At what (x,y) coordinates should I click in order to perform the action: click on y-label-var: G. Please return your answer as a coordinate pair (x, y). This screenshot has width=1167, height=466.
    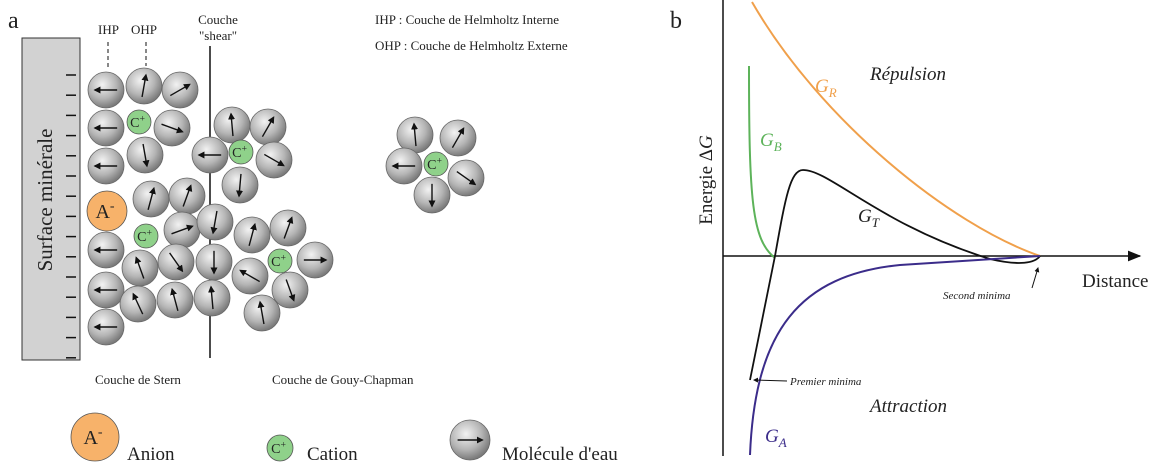
    Looking at the image, I should click on (706, 142).